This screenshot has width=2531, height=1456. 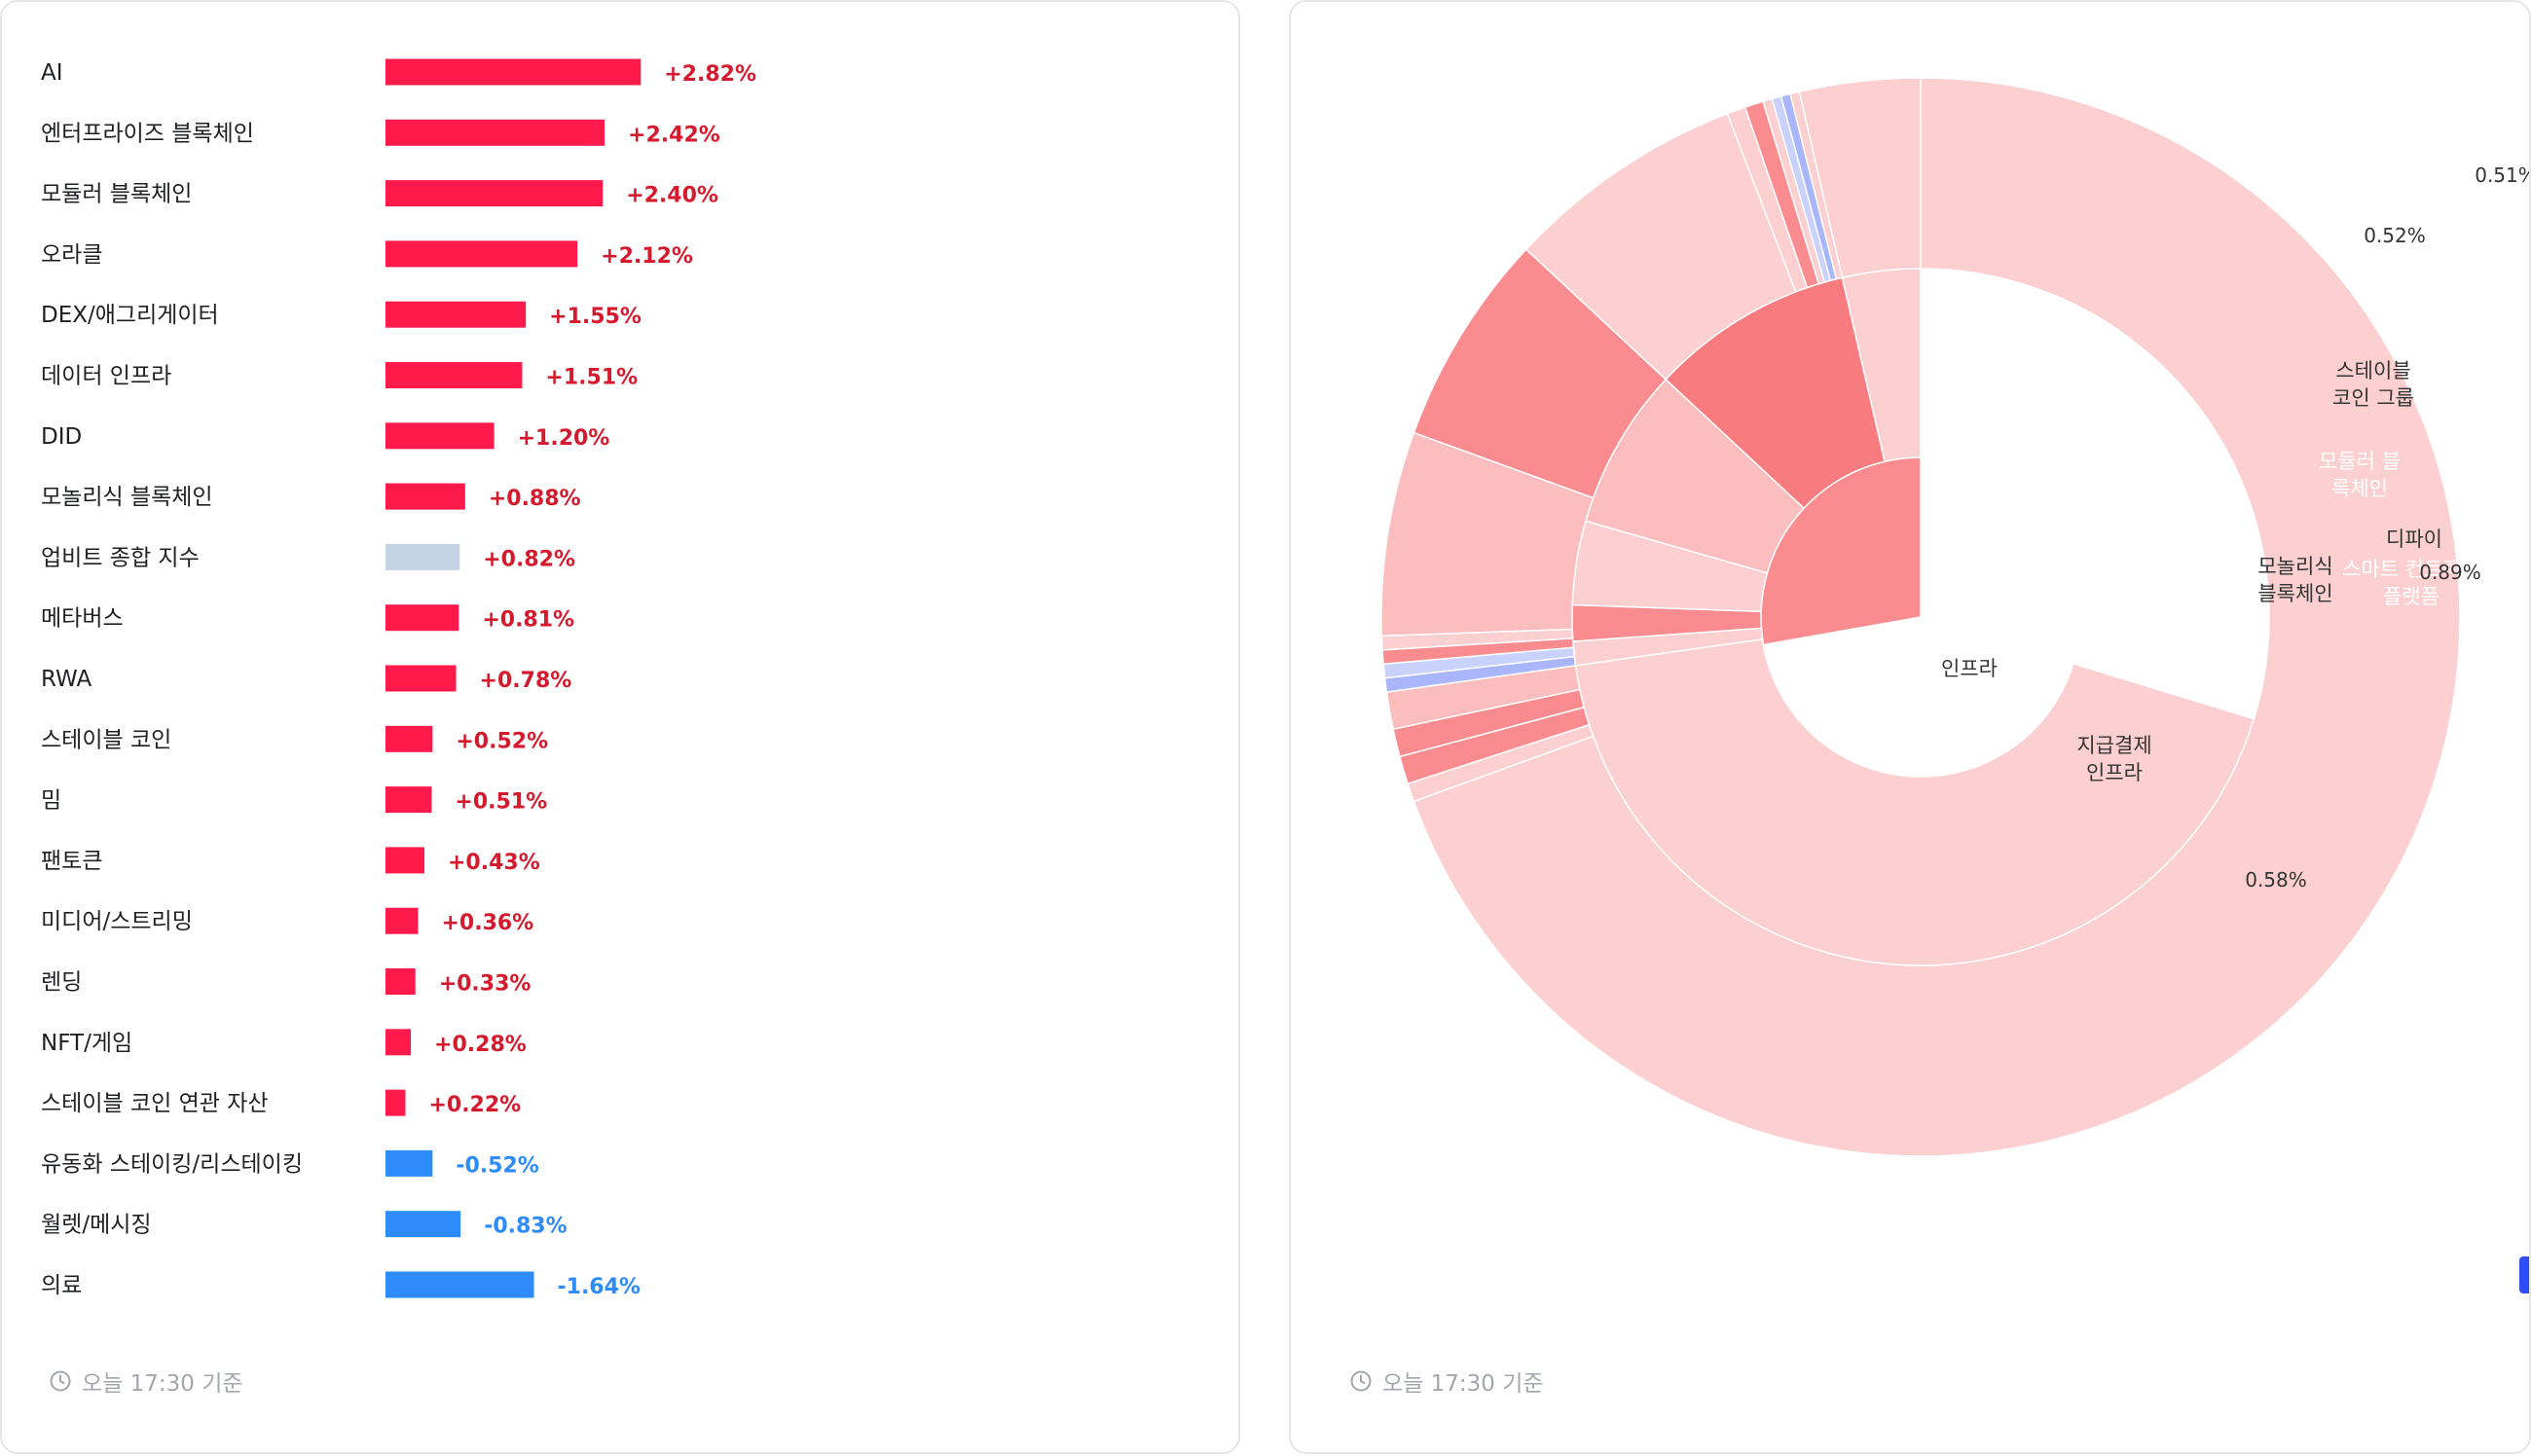 I want to click on category-label: DID, so click(x=61, y=437).